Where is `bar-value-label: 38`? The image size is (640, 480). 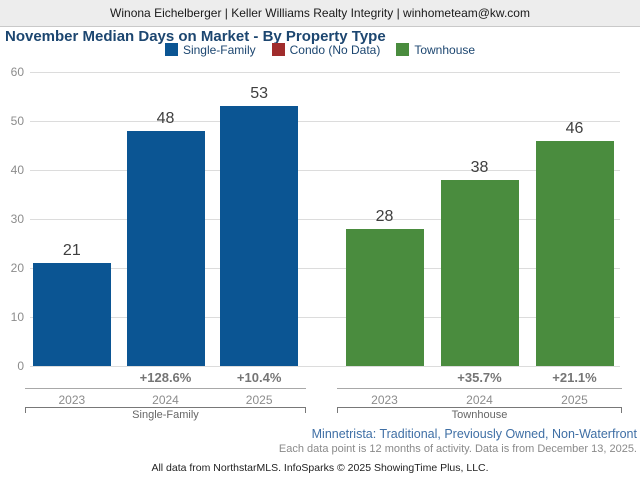 bar-value-label: 38 is located at coordinates (479, 167).